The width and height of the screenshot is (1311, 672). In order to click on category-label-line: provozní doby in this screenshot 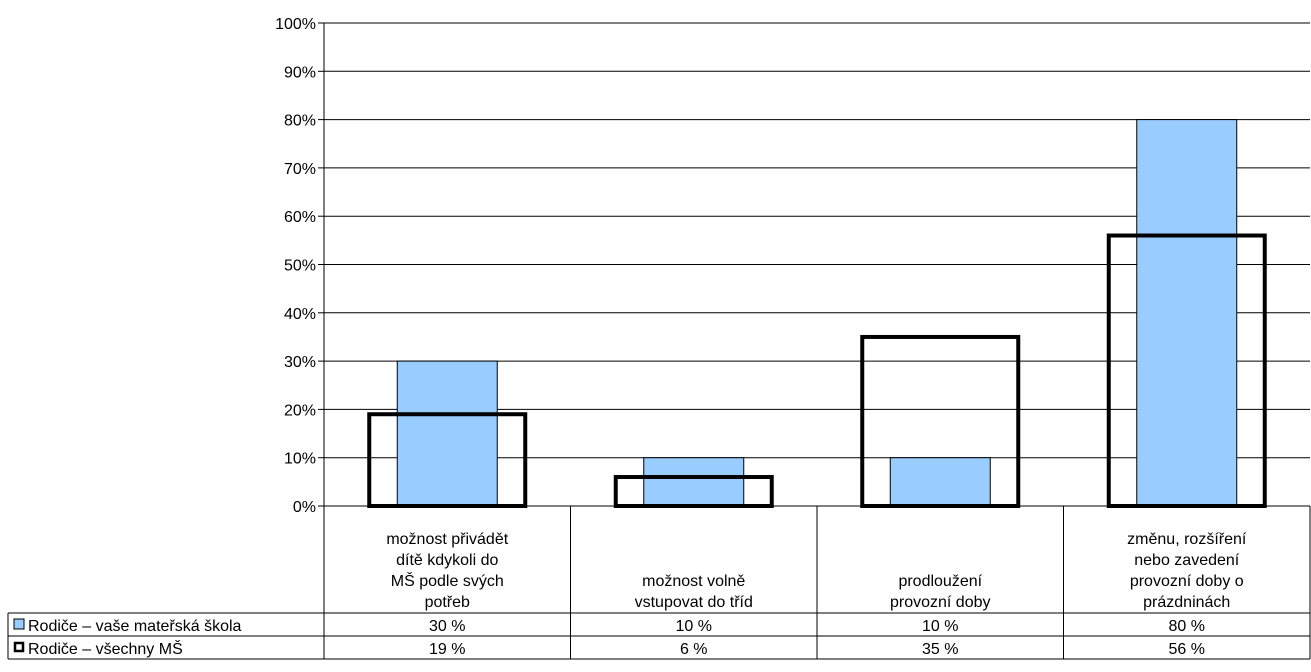, I will do `click(940, 602)`.